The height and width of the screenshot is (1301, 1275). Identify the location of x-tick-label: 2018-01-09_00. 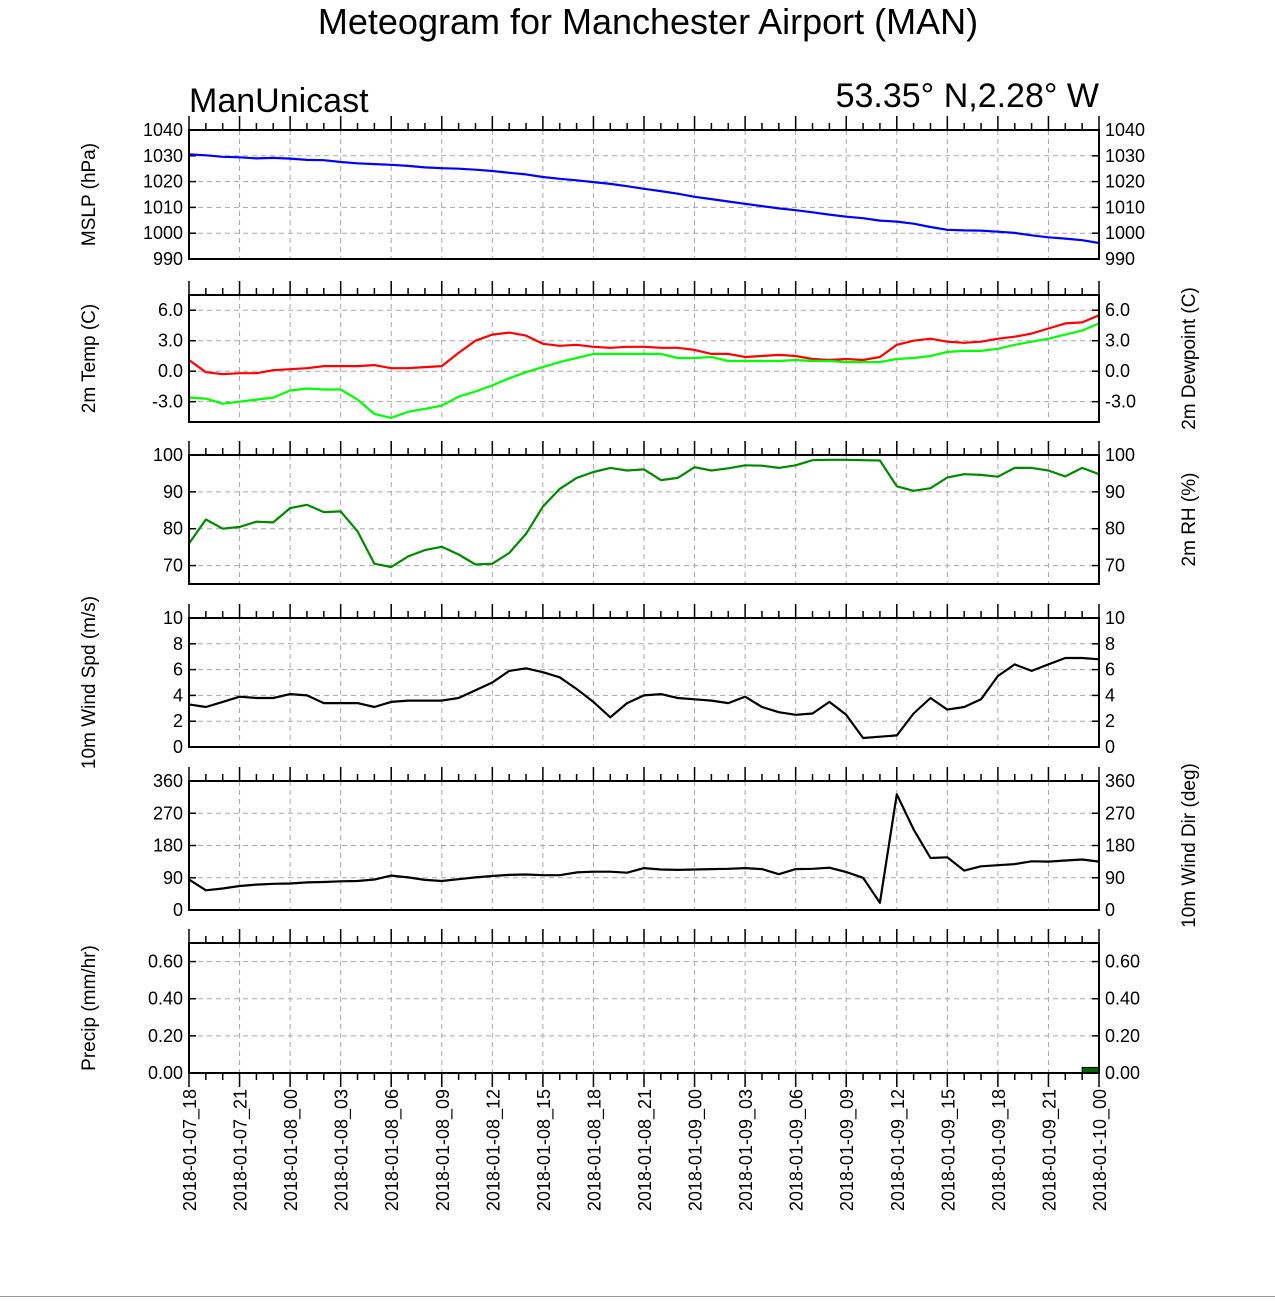
(696, 1150).